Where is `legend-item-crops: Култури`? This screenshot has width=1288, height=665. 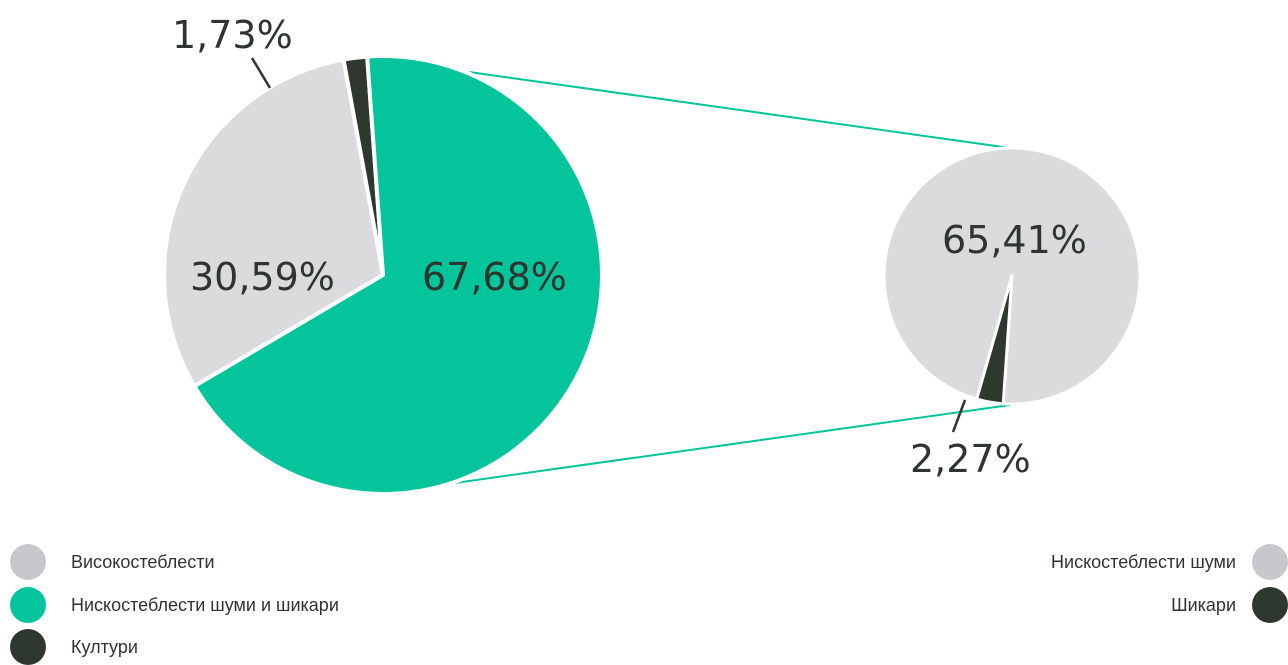 legend-item-crops: Култури is located at coordinates (74, 647).